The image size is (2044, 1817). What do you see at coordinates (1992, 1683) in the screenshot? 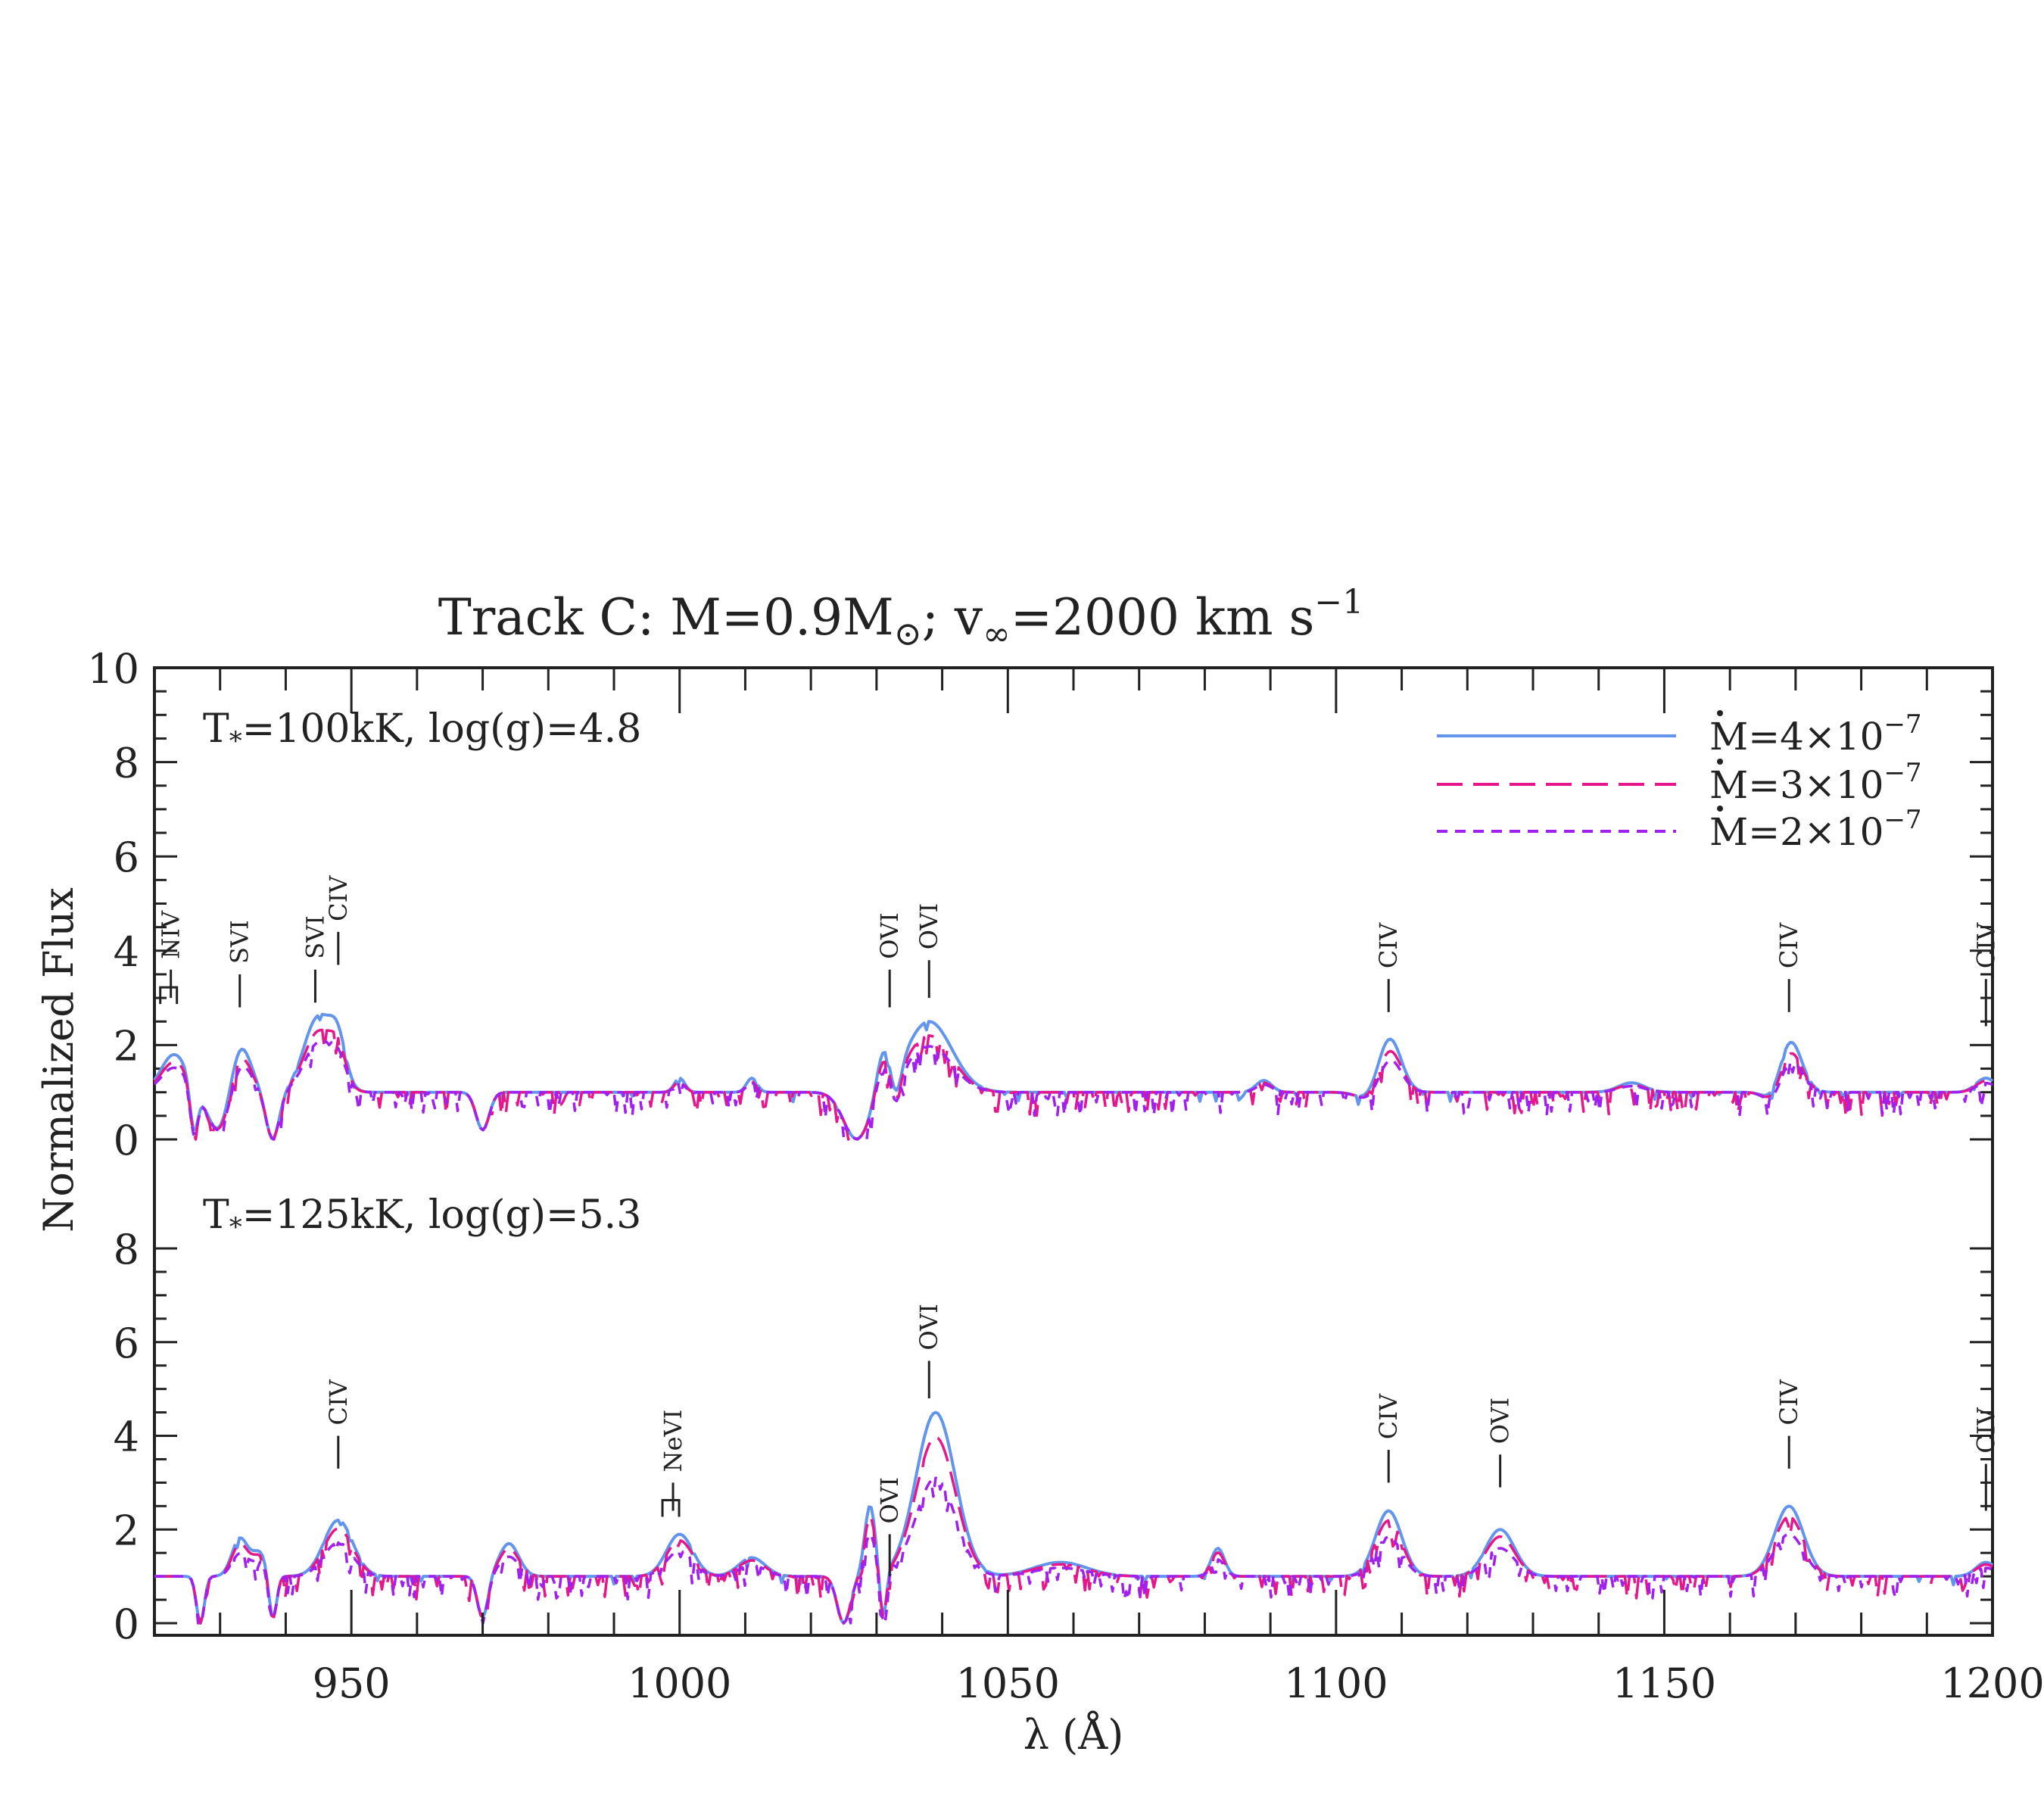
I see `x-tick-label: 1200` at bounding box center [1992, 1683].